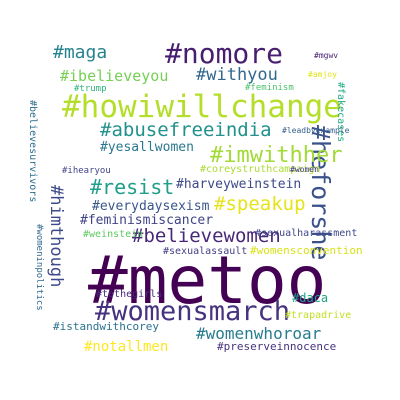 The image size is (400, 400). What do you see at coordinates (318, 315) in the screenshot?
I see `hashtag-trapadrive: #trapadrive` at bounding box center [318, 315].